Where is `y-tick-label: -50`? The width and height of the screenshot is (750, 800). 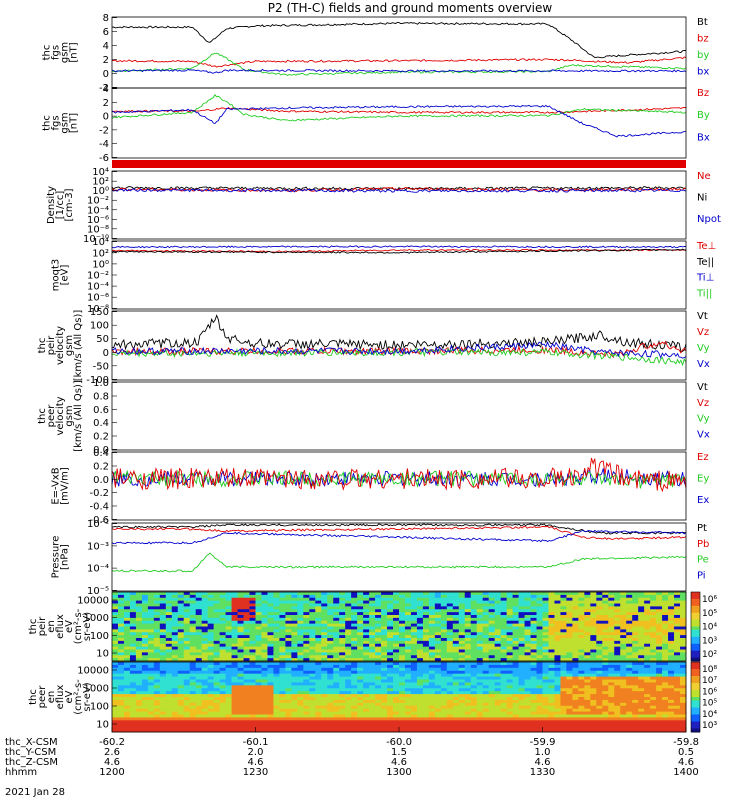 y-tick-label: -50 is located at coordinates (101, 366).